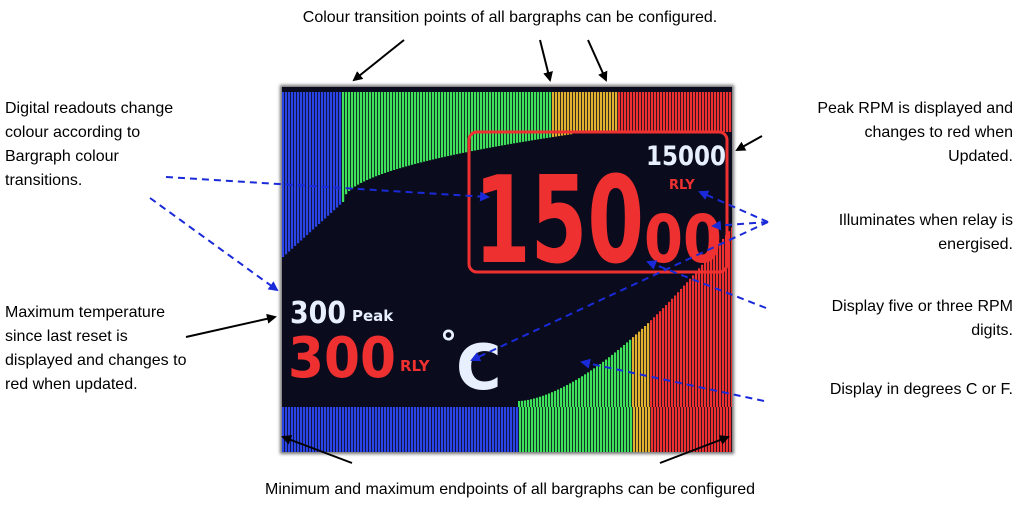  What do you see at coordinates (938, 132) in the screenshot?
I see `peak-rpm-line-2: changes to red when` at bounding box center [938, 132].